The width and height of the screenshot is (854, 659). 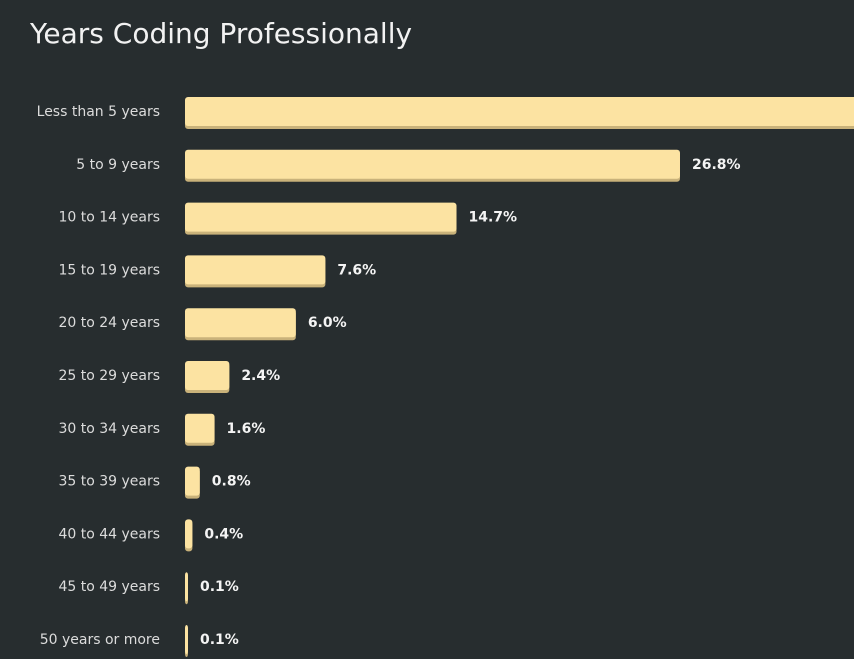 I want to click on category-label: 5 to 9 years, so click(x=118, y=165).